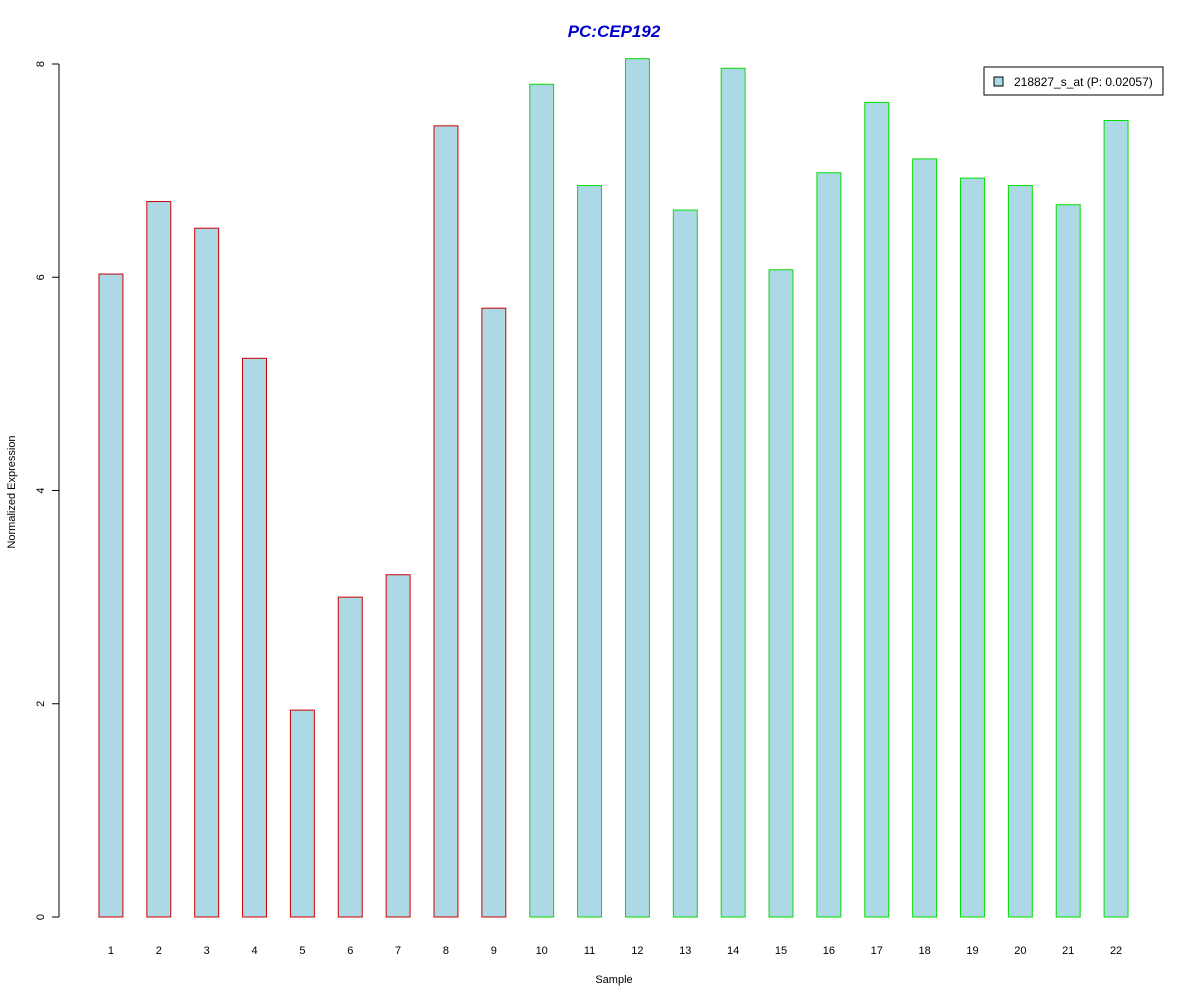 The width and height of the screenshot is (1200, 1000). I want to click on x-tick-label: 5, so click(302, 951).